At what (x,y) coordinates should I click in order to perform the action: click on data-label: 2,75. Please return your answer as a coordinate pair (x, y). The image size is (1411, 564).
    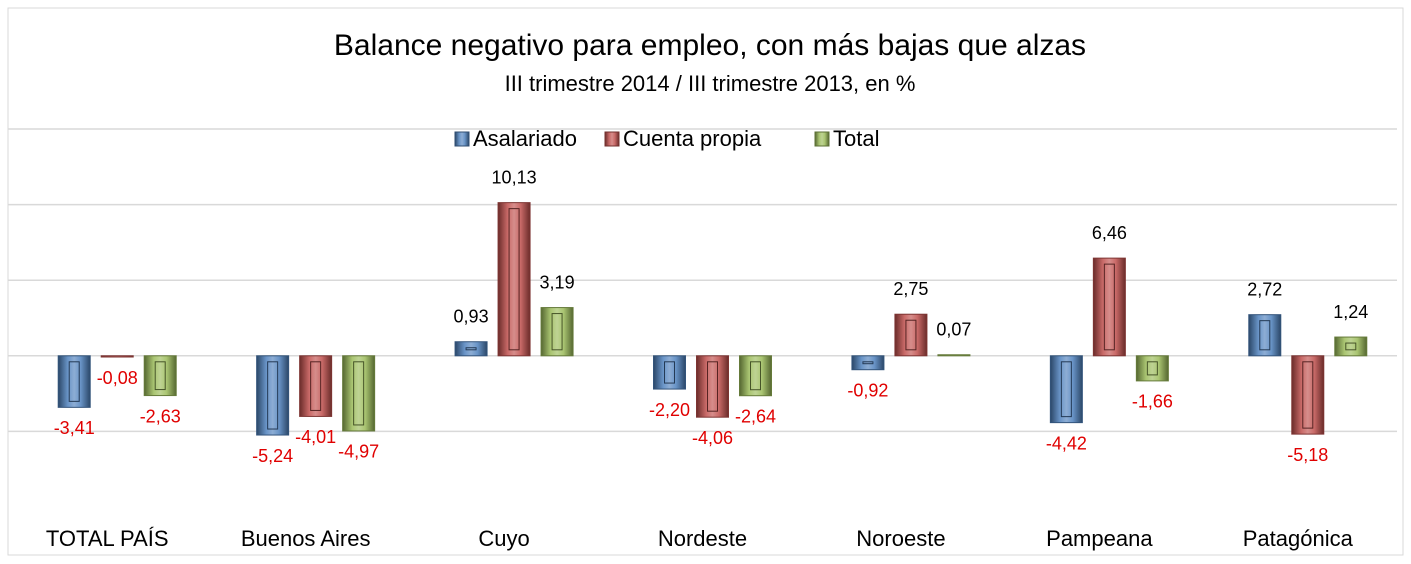
    Looking at the image, I should click on (910, 289).